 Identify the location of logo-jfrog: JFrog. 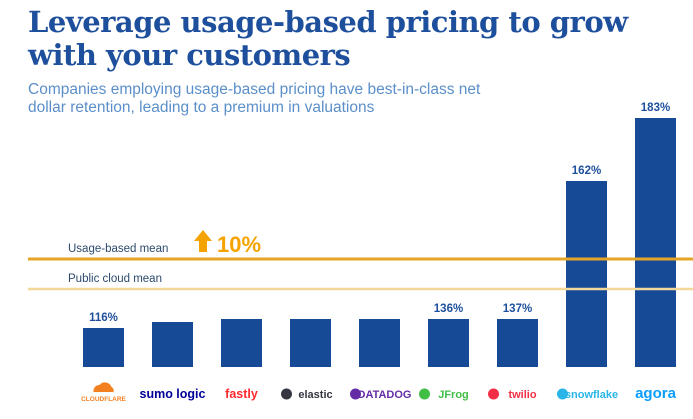
(444, 394).